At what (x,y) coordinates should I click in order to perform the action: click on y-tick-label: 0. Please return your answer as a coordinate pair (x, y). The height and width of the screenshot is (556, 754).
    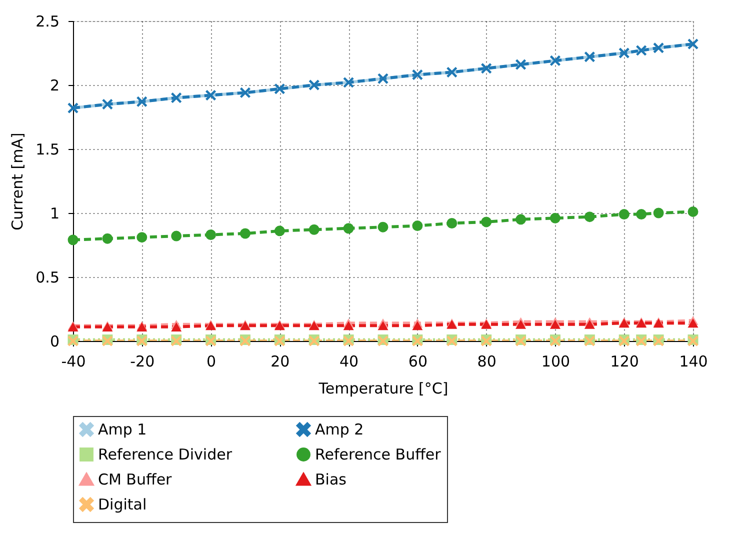
    Looking at the image, I should click on (55, 341).